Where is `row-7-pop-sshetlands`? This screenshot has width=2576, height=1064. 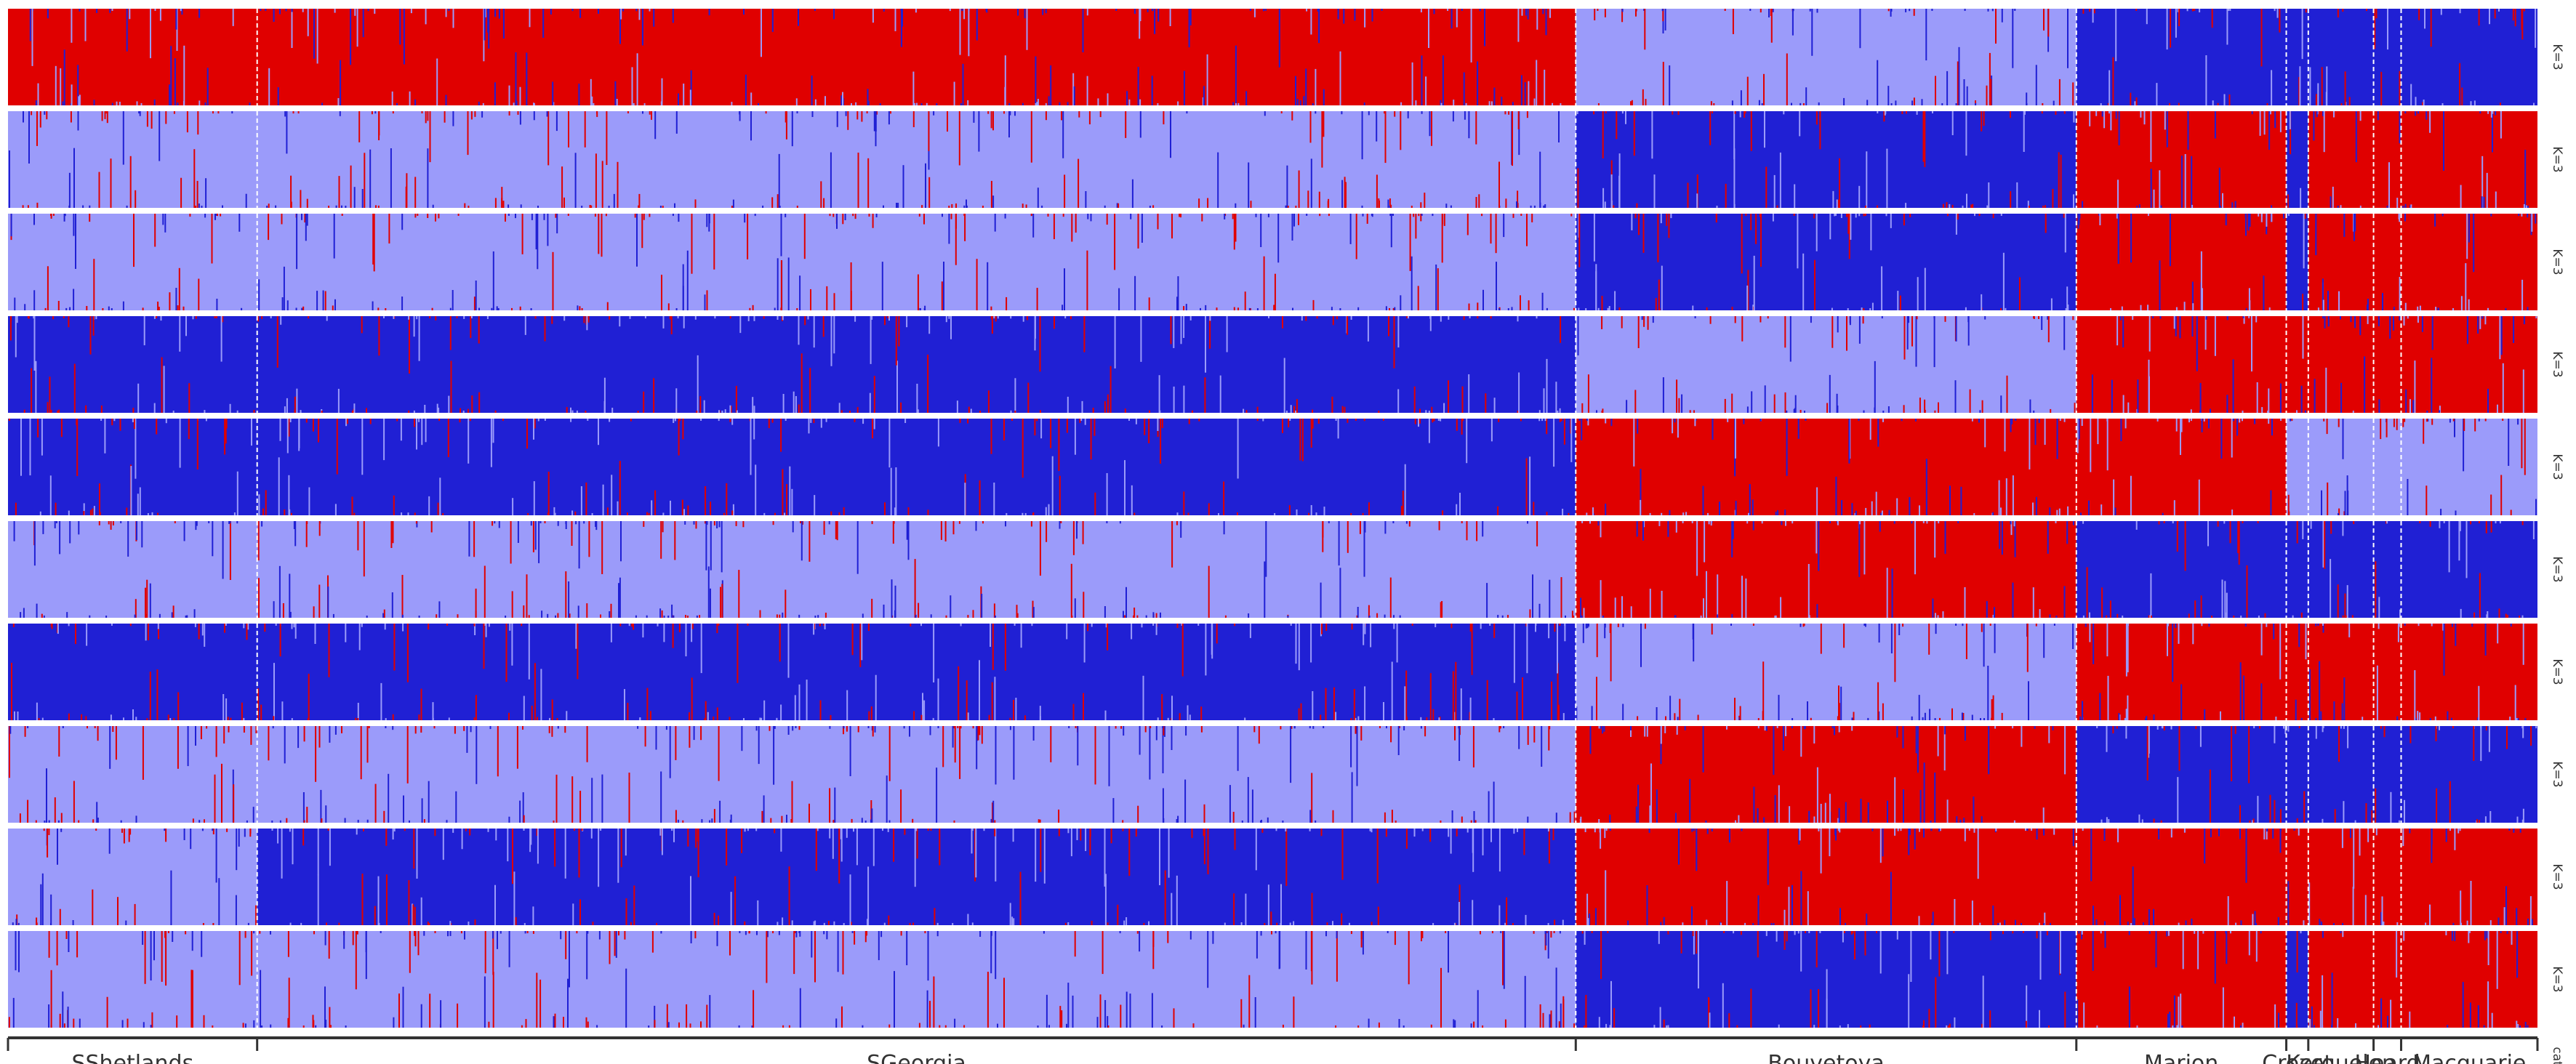 row-7-pop-sshetlands is located at coordinates (132, 672).